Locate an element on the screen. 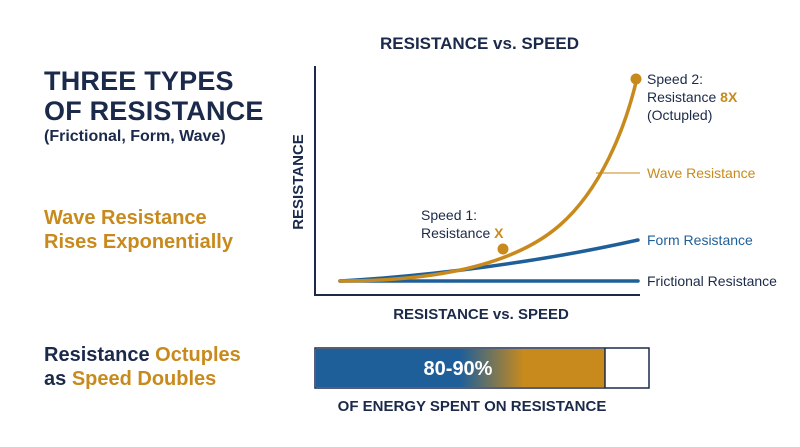 The height and width of the screenshot is (447, 800). energy-bar-fill is located at coordinates (460, 368).